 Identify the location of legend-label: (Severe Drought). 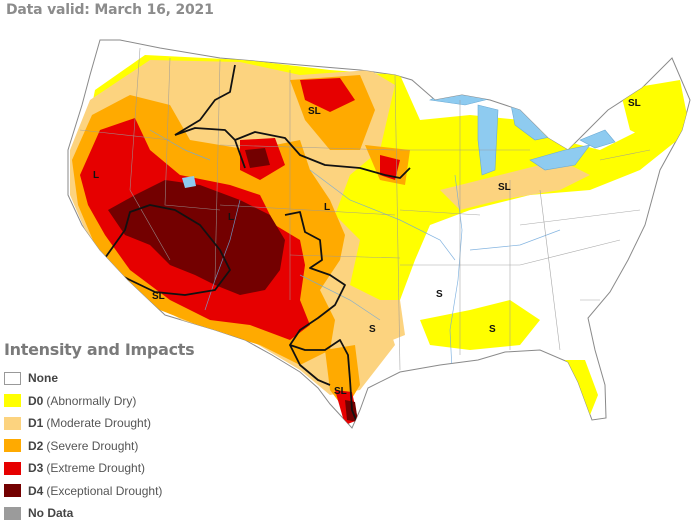
(92, 445).